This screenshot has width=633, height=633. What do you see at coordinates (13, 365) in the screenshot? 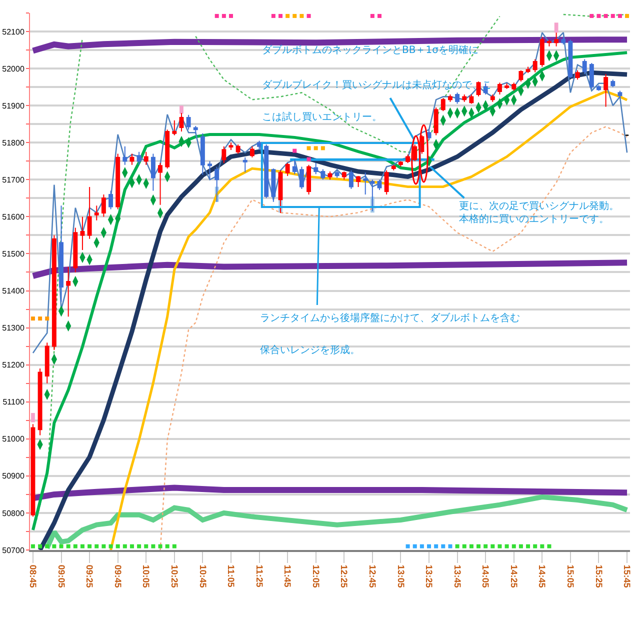
I see `y-tick-label: 51200` at bounding box center [13, 365].